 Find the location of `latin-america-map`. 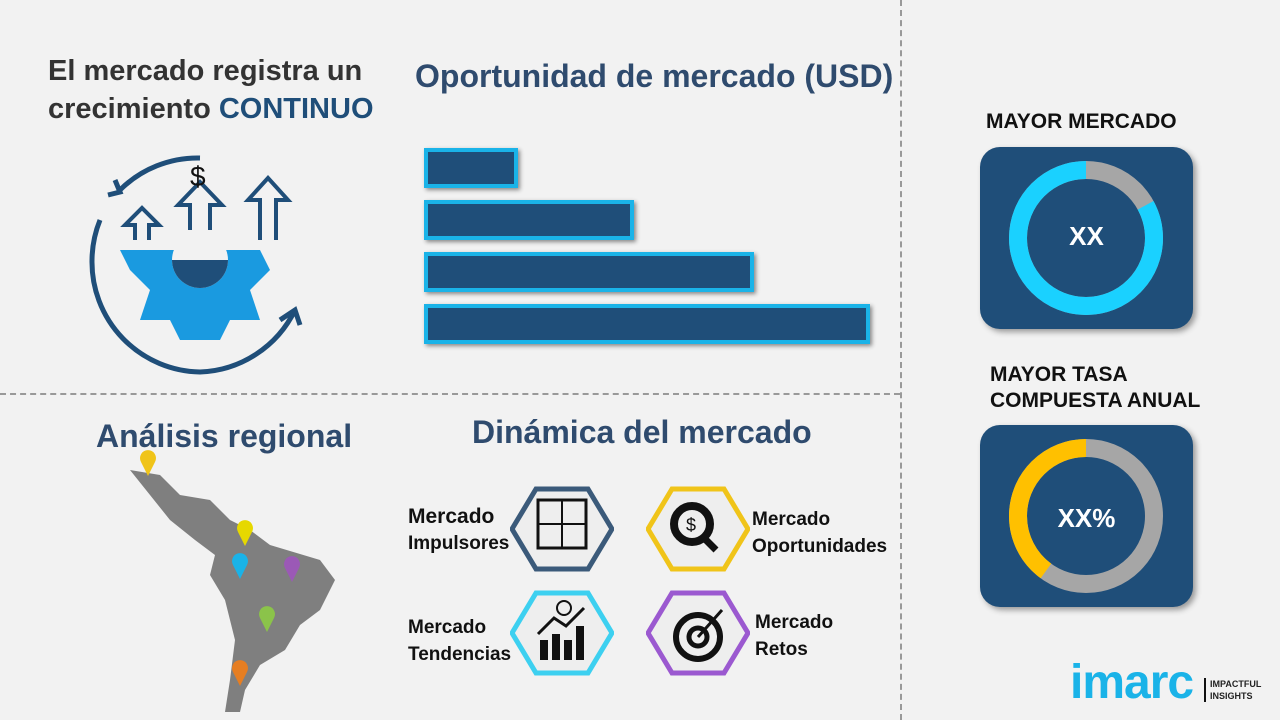

latin-america-map is located at coordinates (232, 581).